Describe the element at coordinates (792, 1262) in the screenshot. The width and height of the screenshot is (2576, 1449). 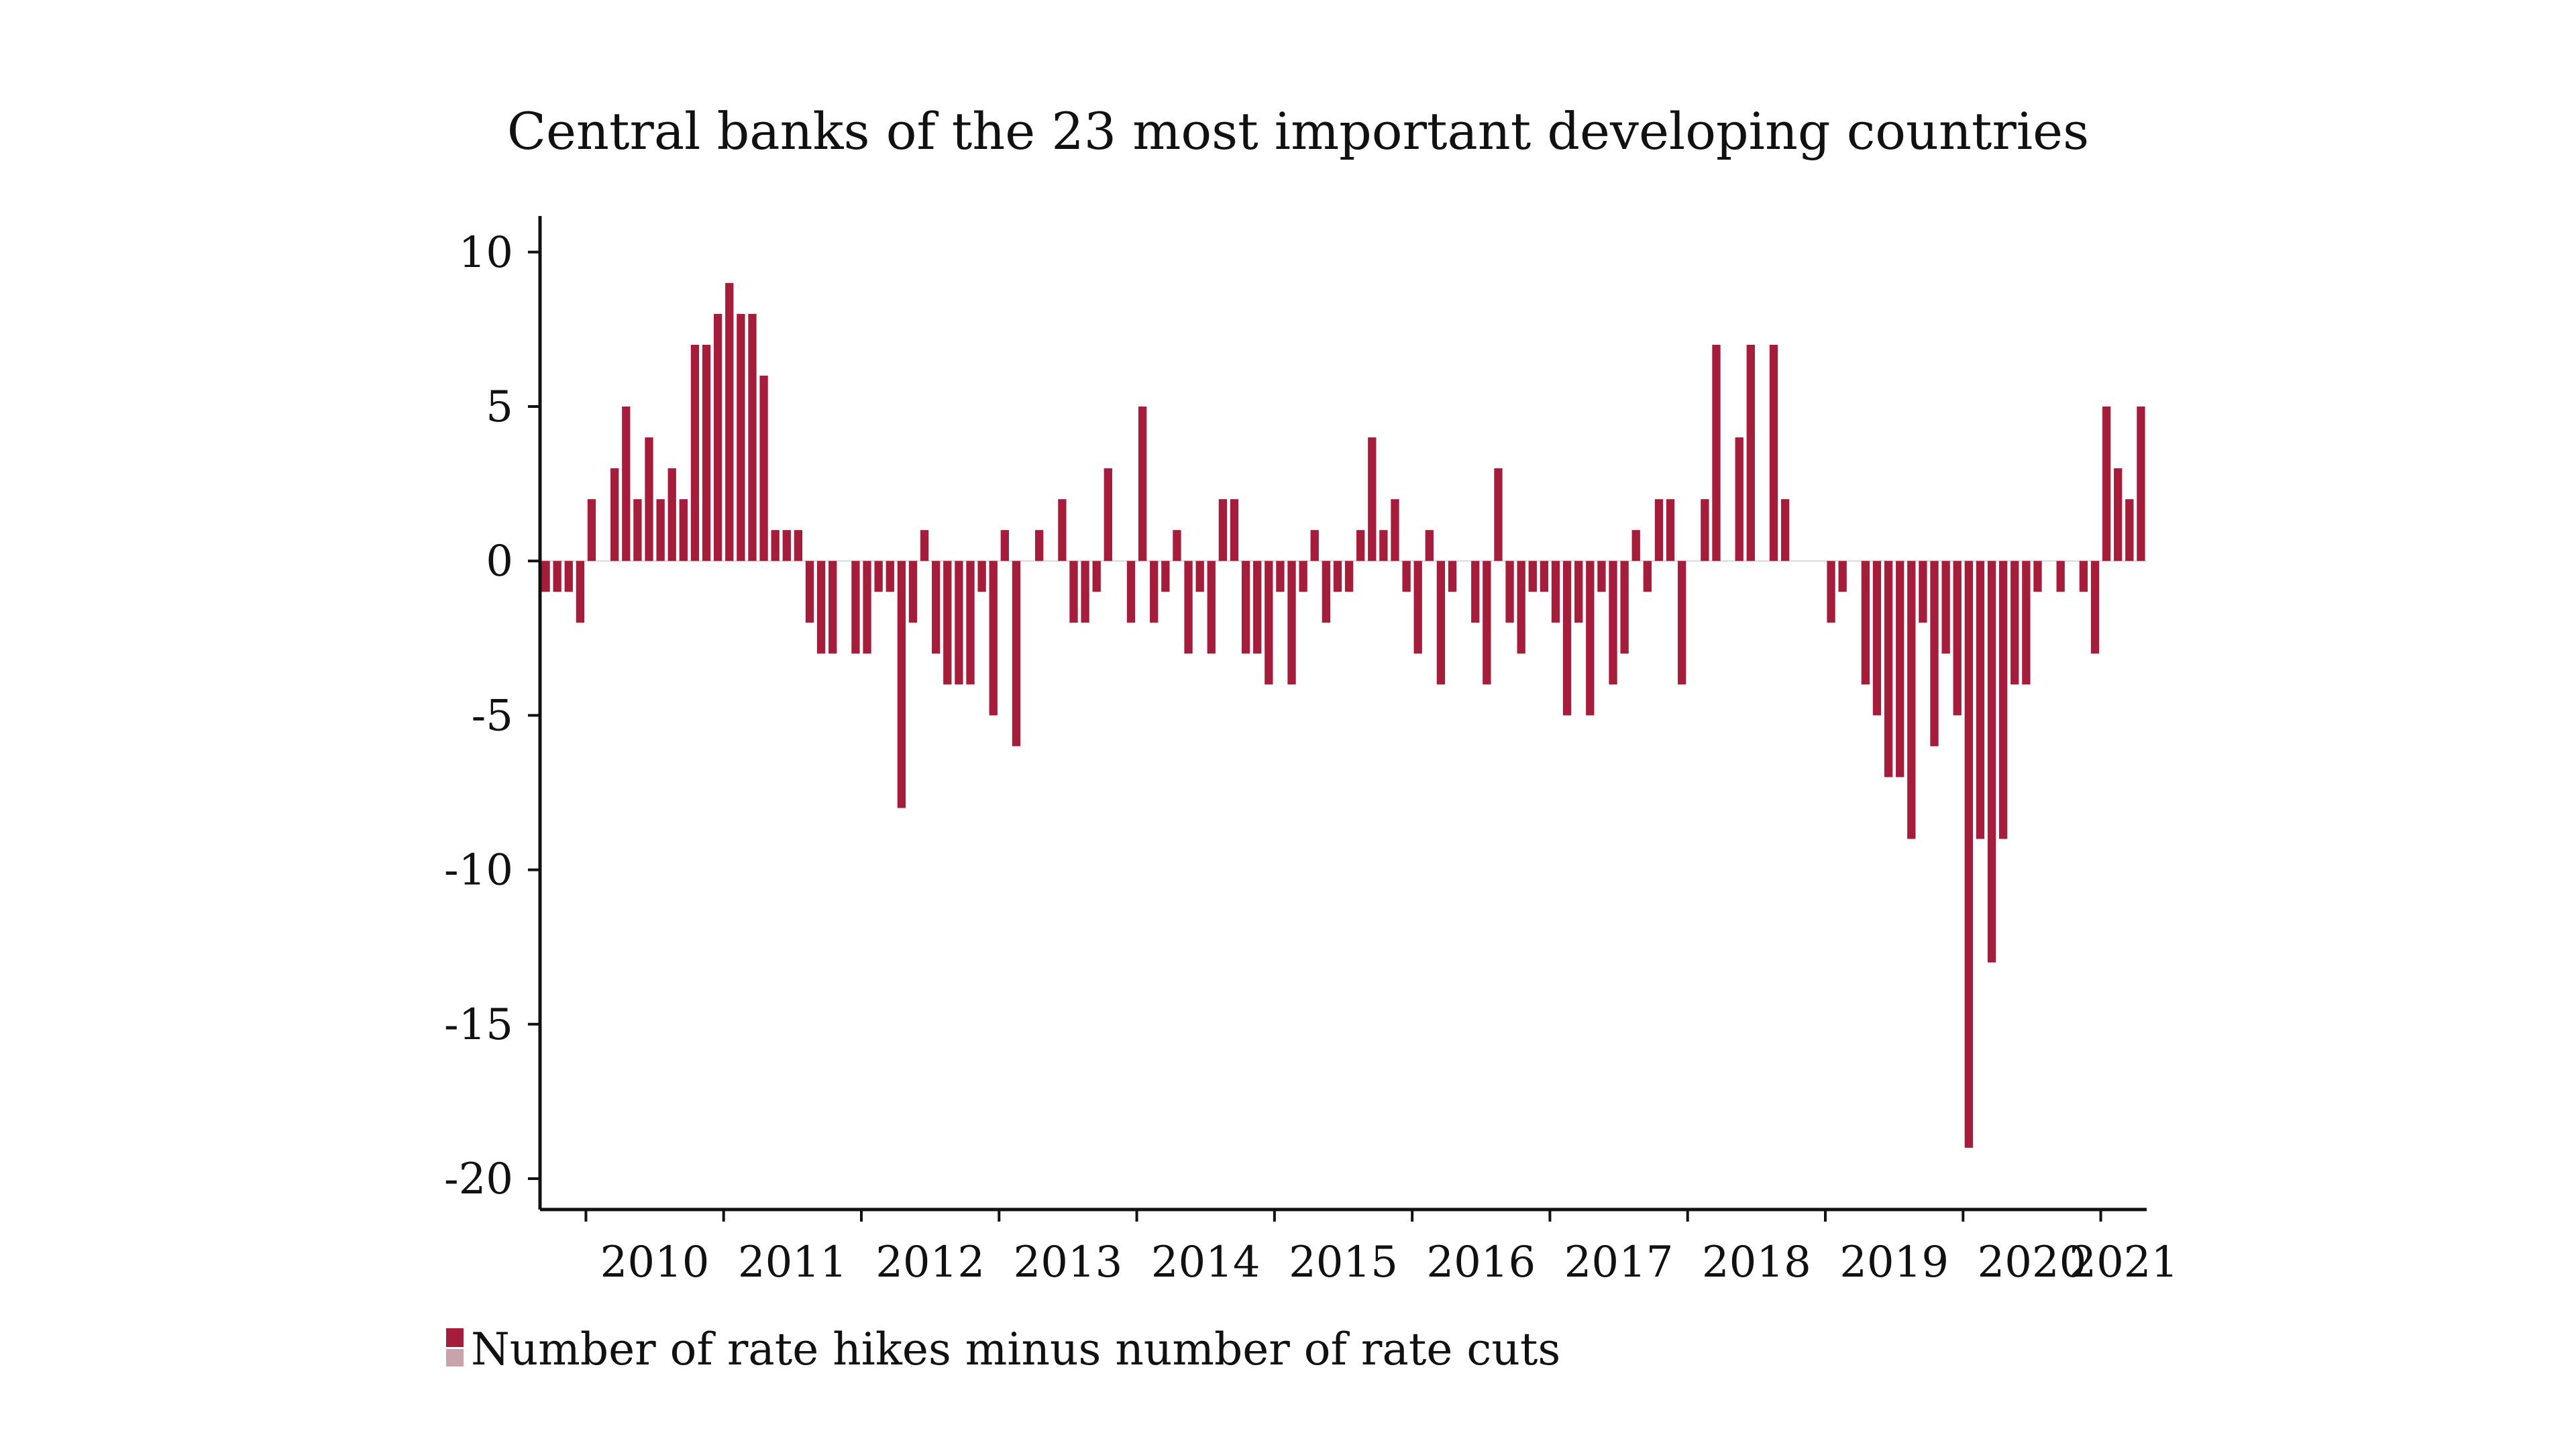
I see `x-tick-label: 2011` at that location.